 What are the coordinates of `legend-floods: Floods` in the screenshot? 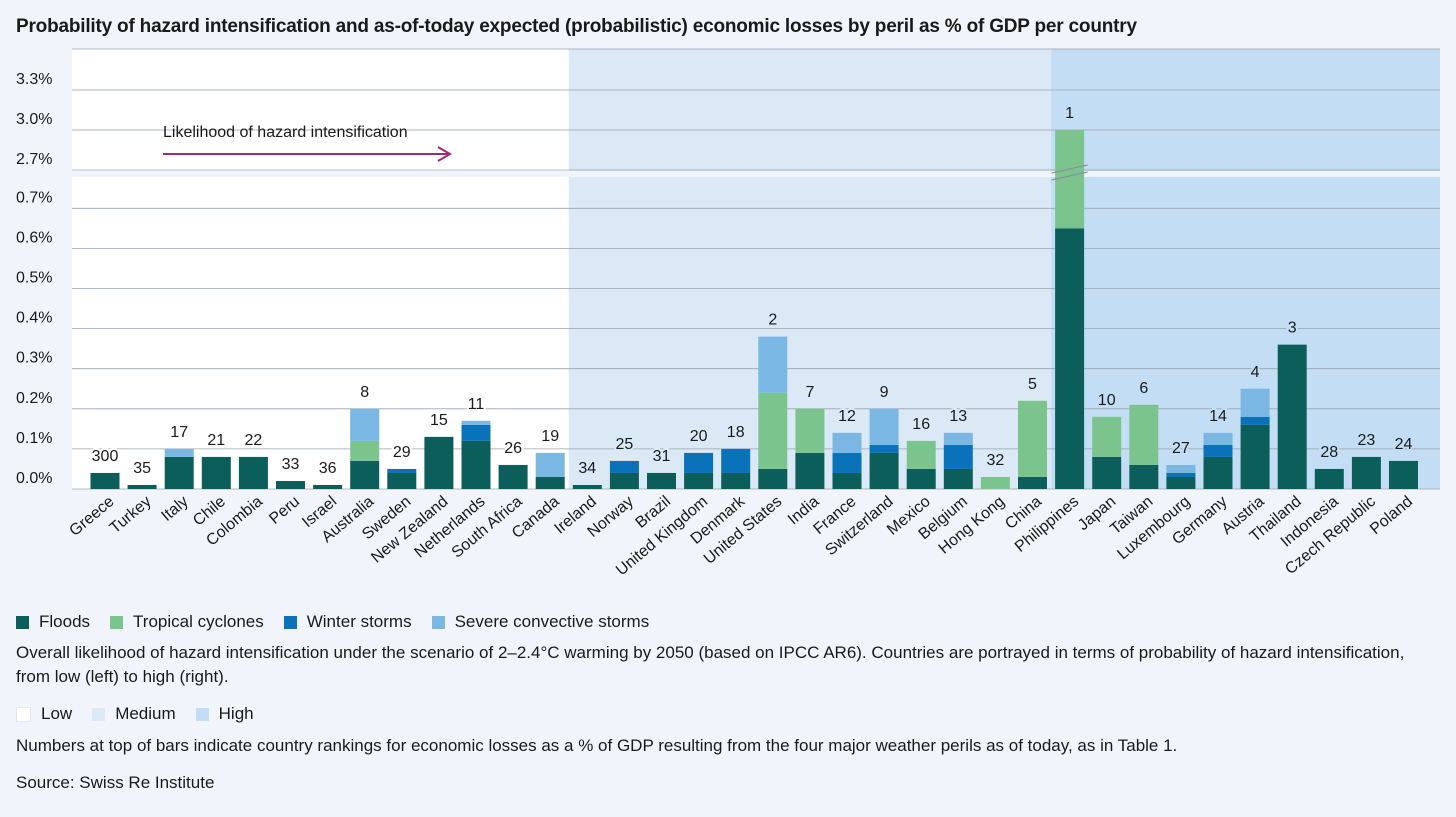 It's located at (53, 622).